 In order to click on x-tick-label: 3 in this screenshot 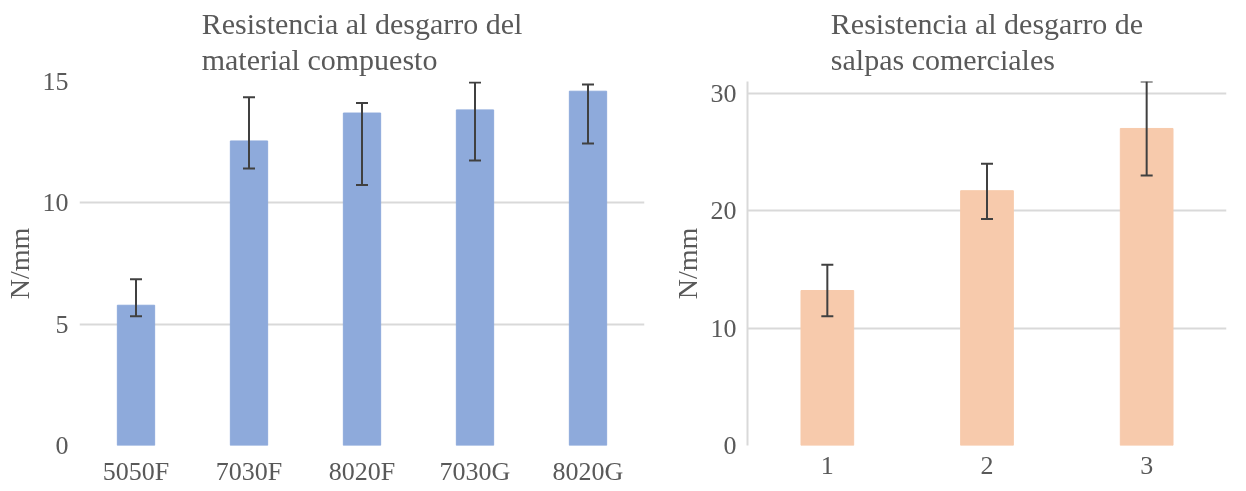, I will do `click(1147, 465)`.